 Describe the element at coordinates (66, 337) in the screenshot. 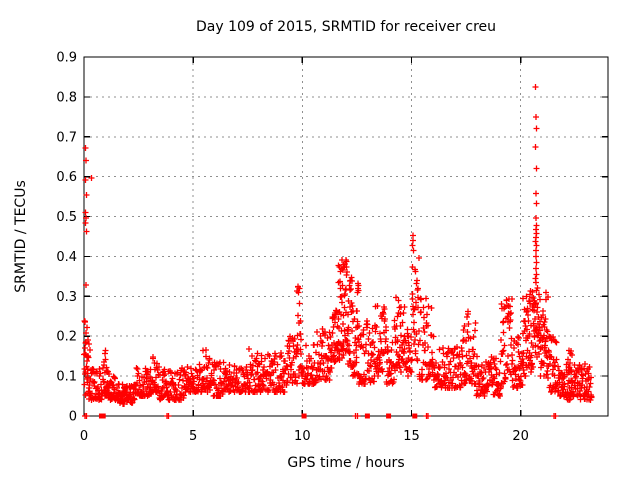

I see `y-tick-label: 0.2` at that location.